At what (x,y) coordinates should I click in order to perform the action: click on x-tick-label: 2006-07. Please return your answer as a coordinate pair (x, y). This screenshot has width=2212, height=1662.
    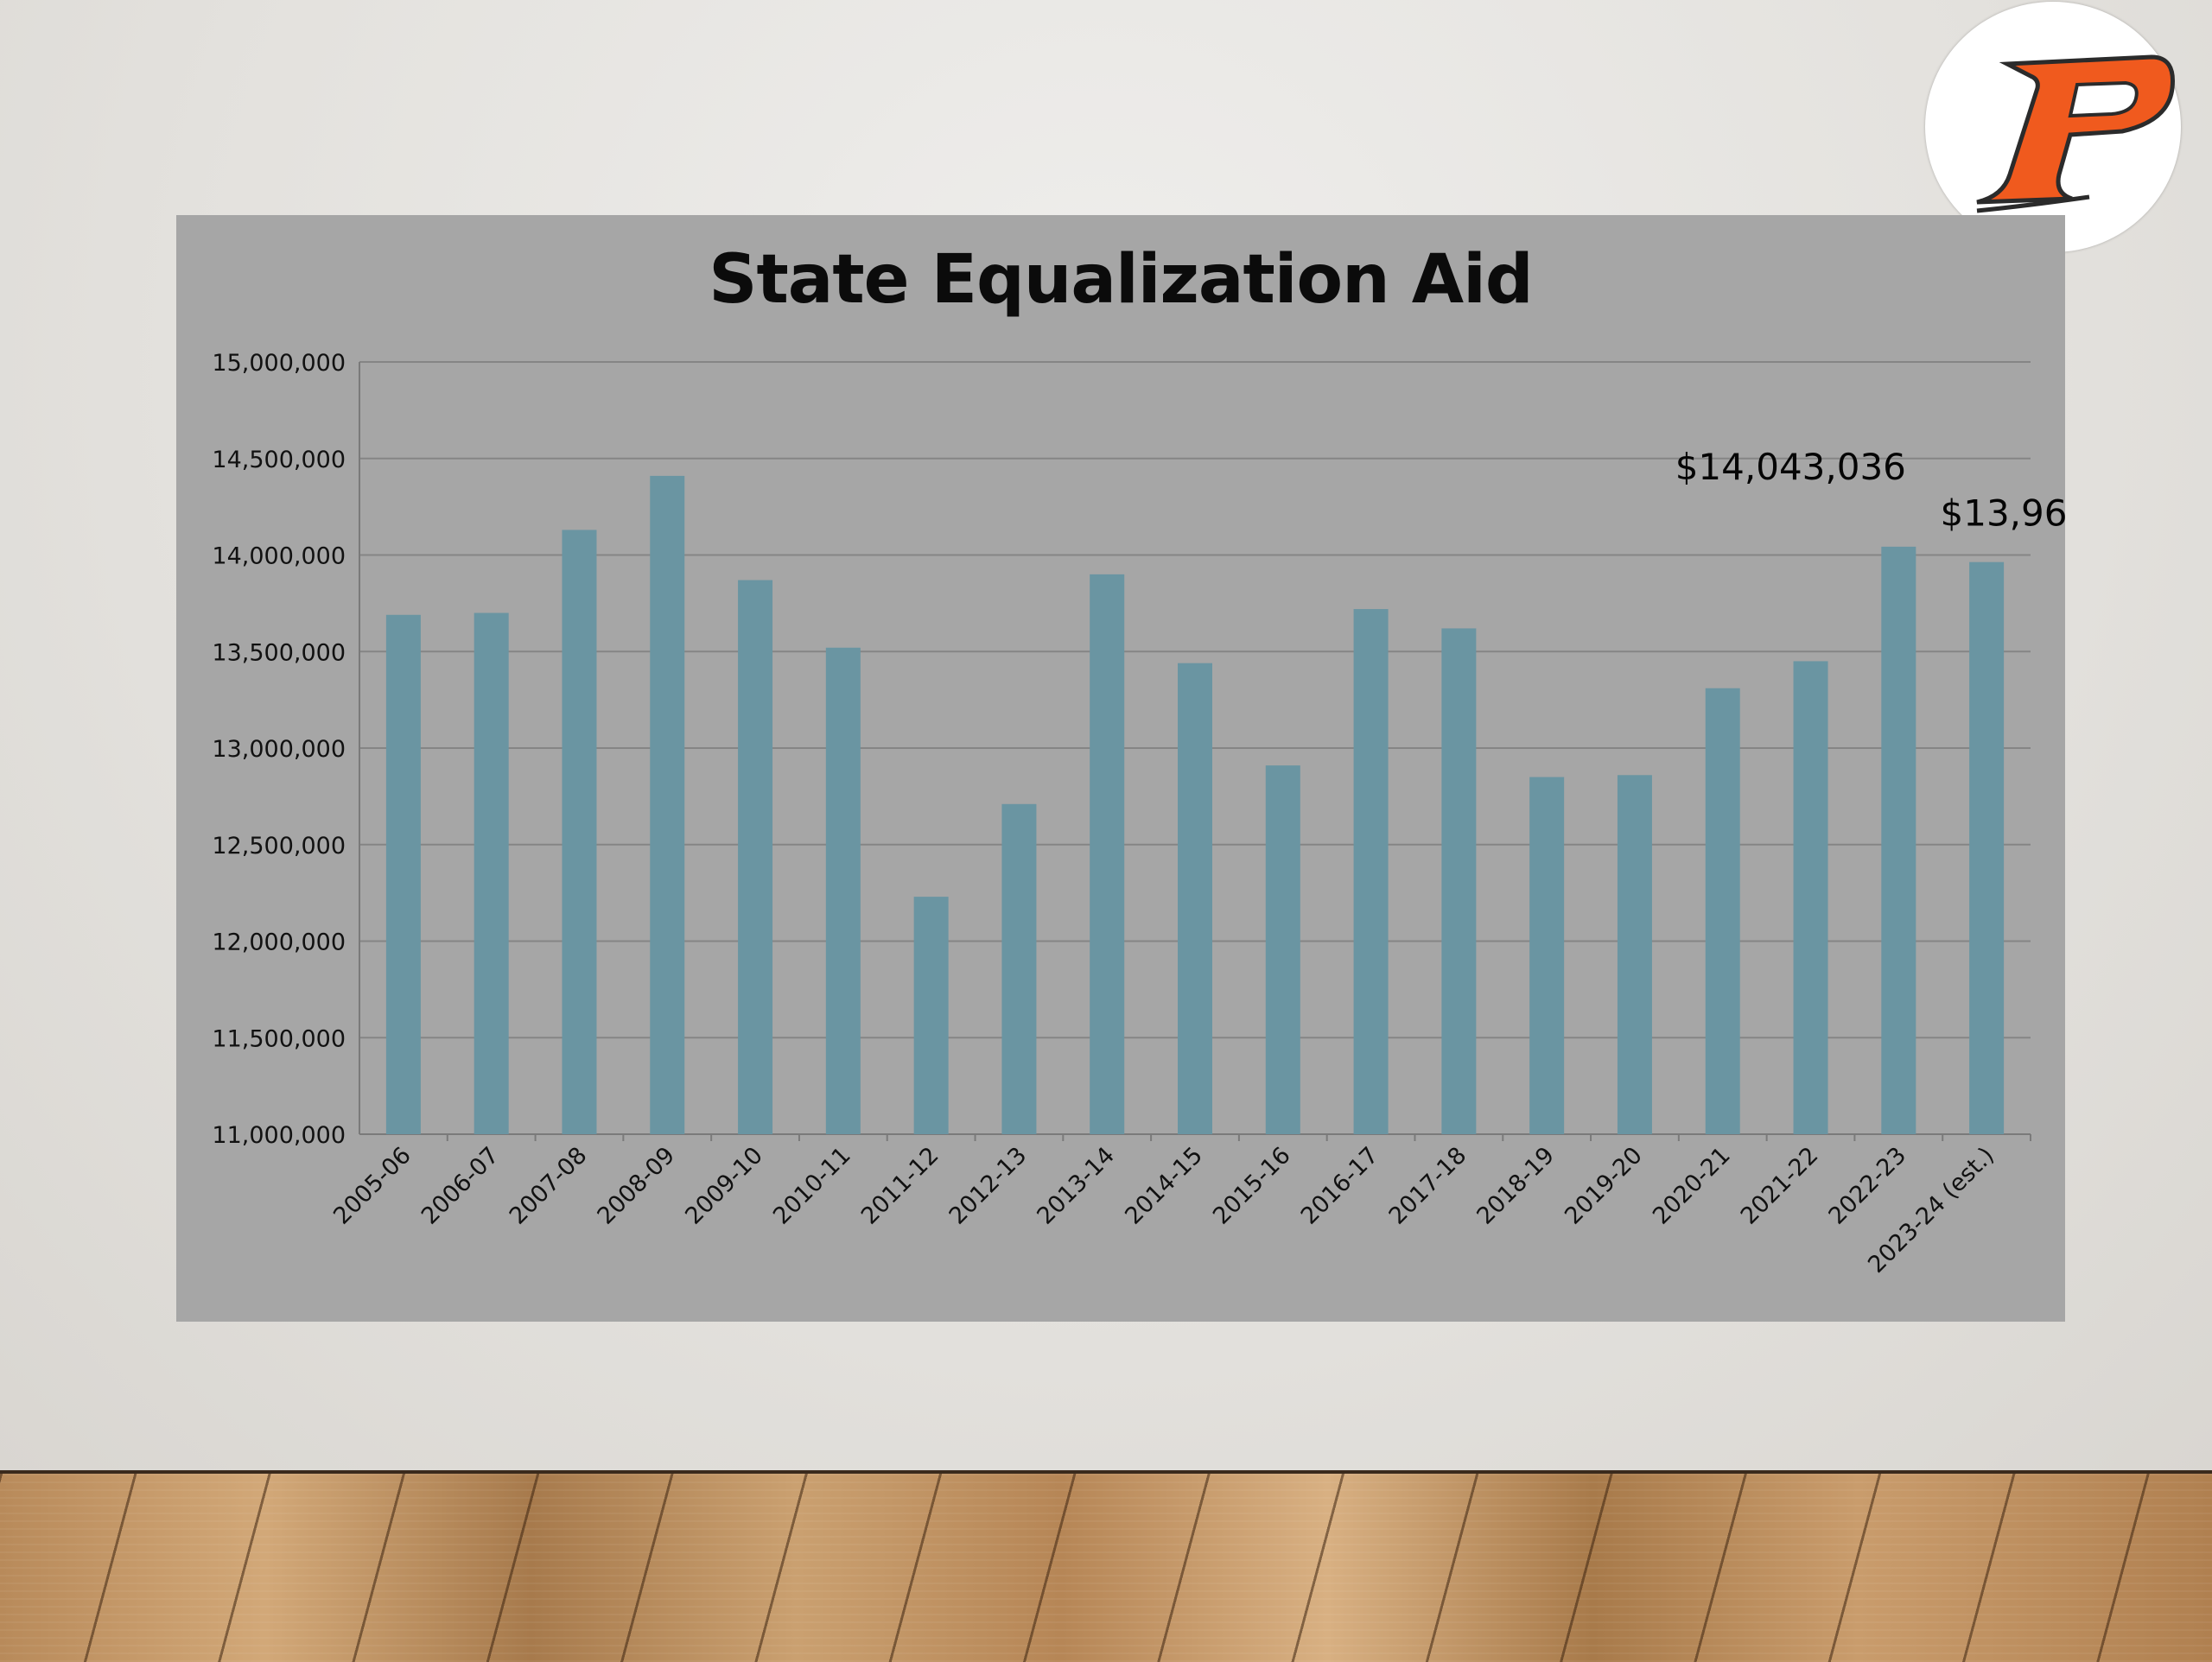
    Looking at the image, I should click on (460, 1186).